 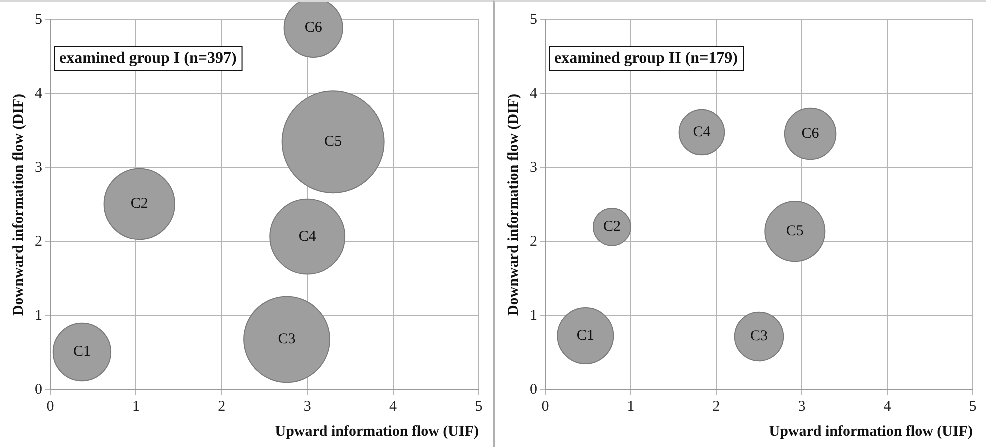 I want to click on text: examined group I (n=397), so click(x=148, y=59).